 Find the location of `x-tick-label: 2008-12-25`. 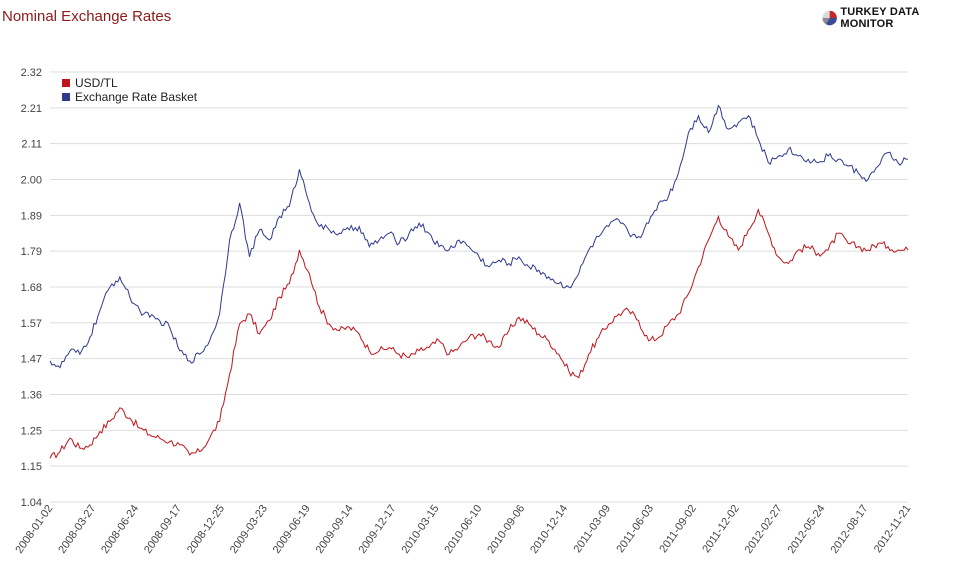

x-tick-label: 2008-12-25 is located at coordinates (206, 529).